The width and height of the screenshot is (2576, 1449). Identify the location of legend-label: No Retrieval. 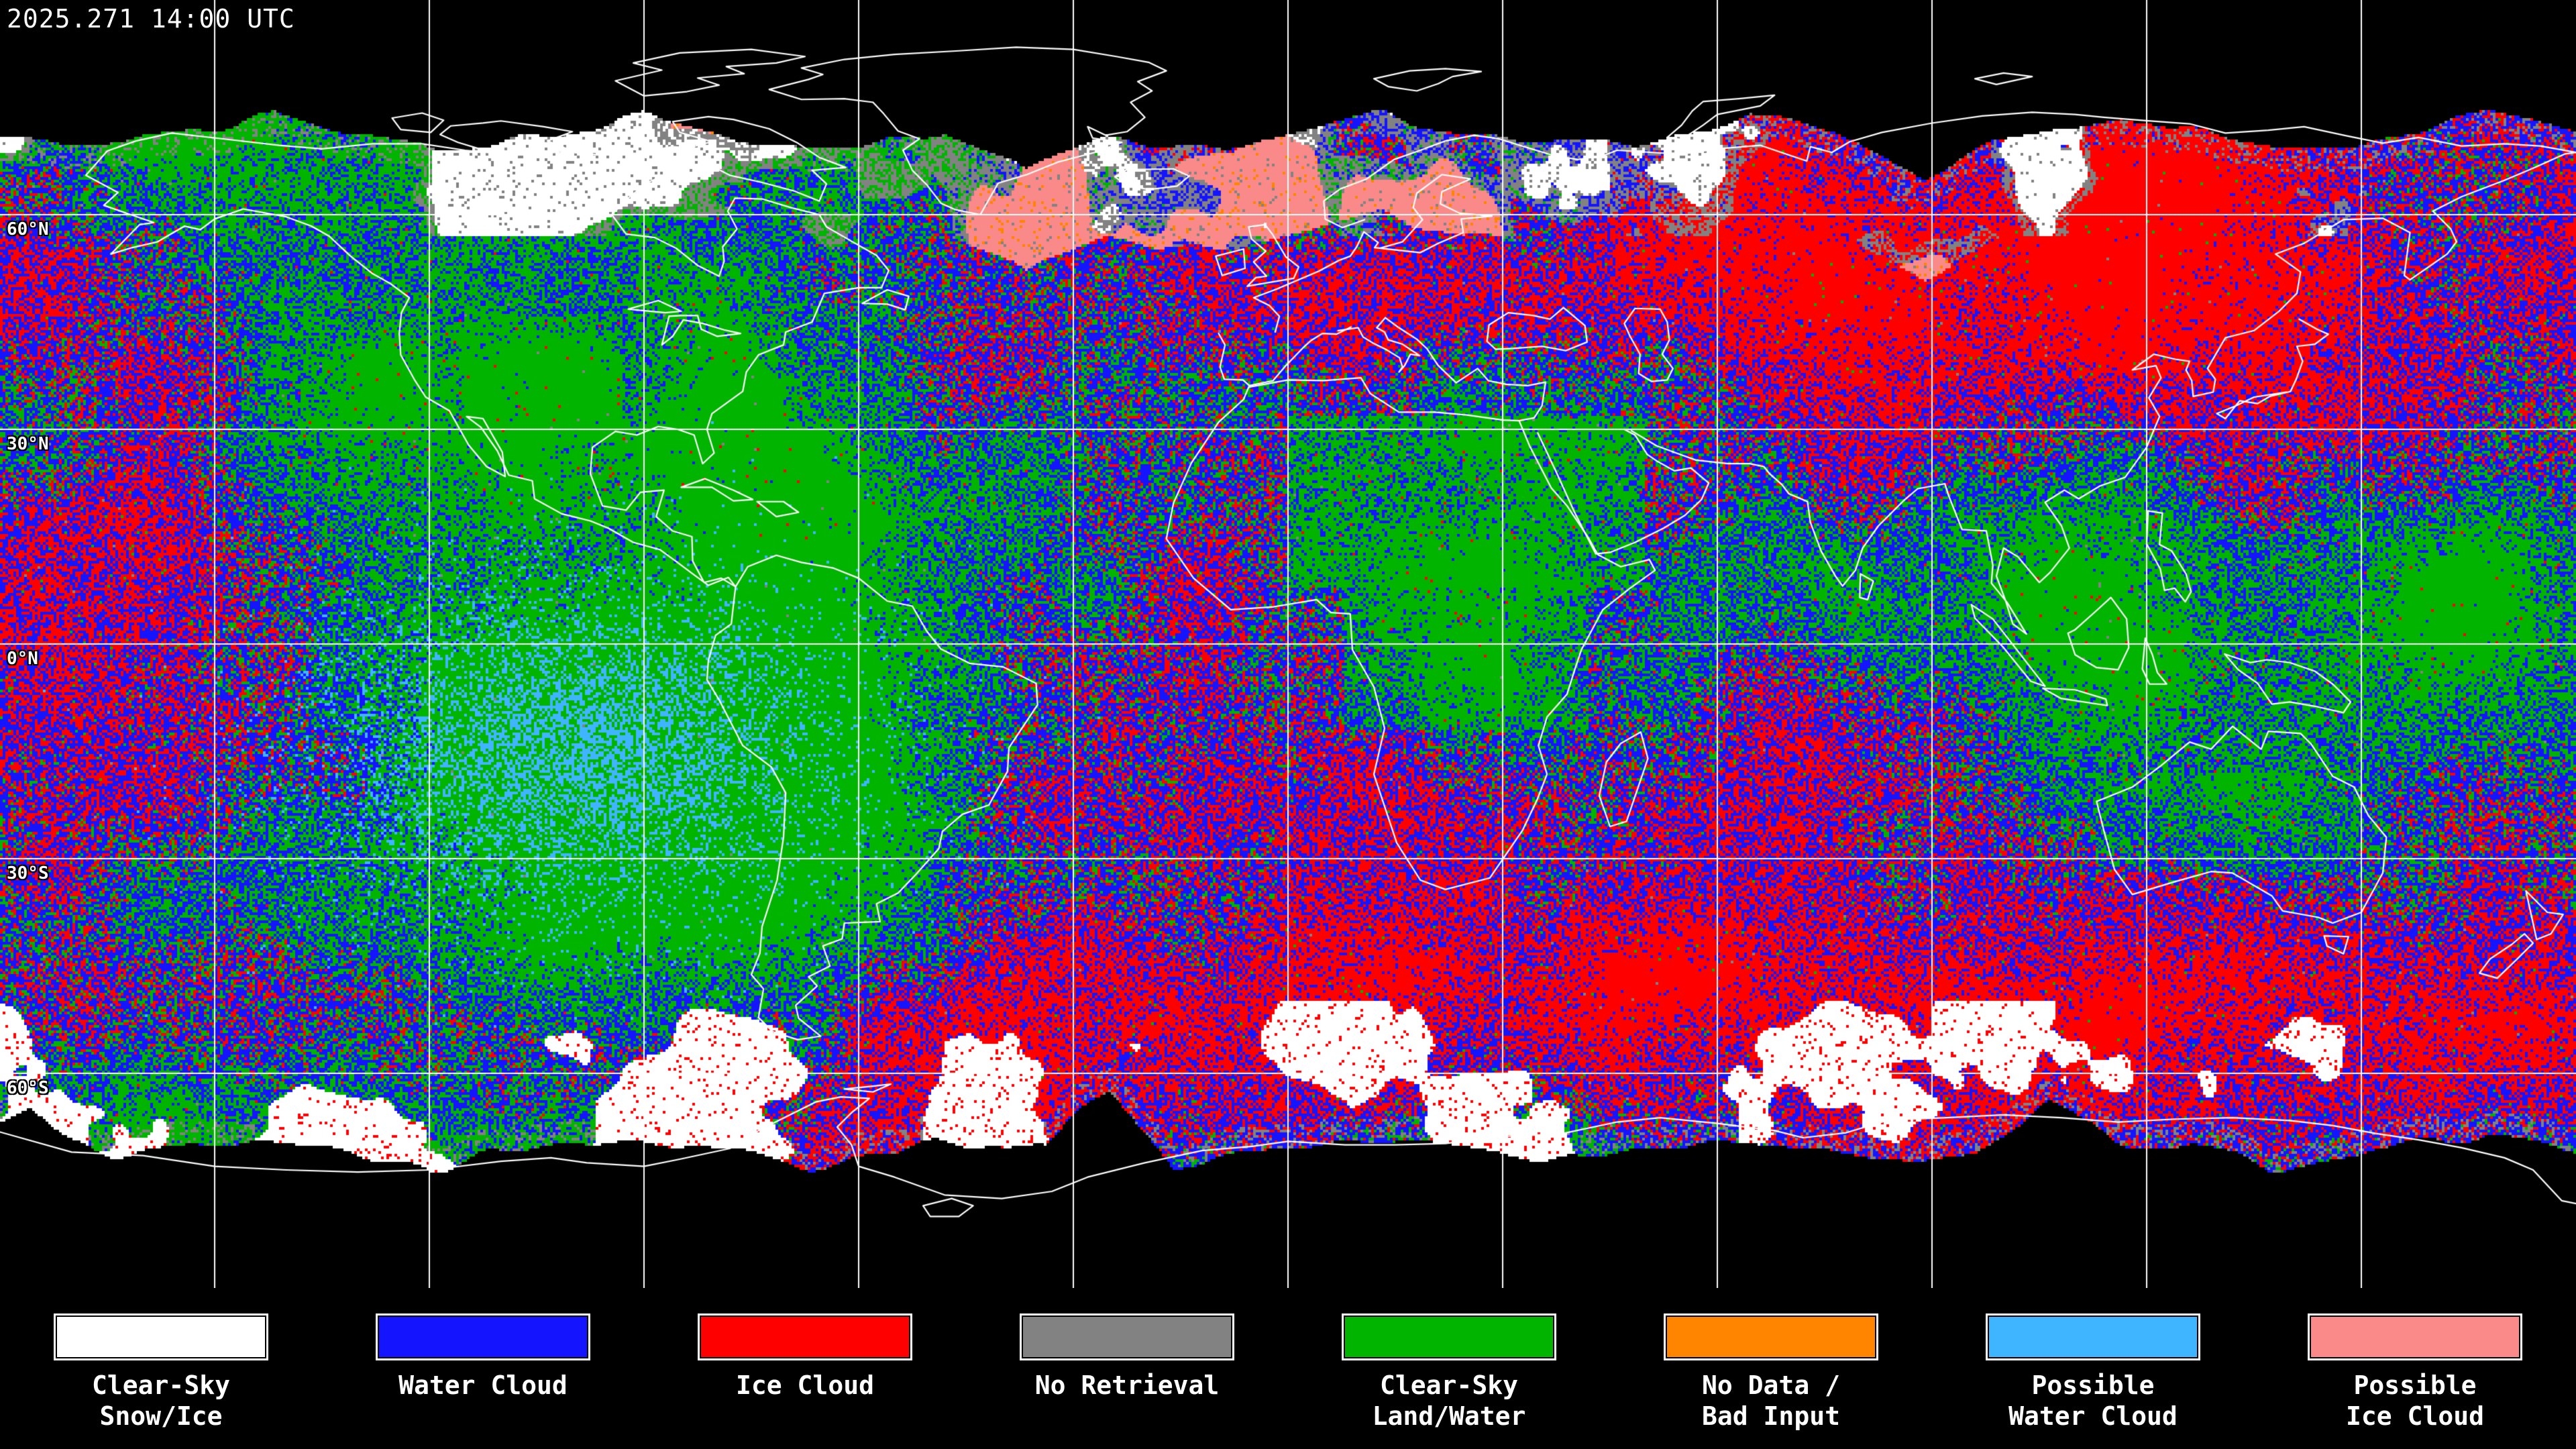
(1127, 1385).